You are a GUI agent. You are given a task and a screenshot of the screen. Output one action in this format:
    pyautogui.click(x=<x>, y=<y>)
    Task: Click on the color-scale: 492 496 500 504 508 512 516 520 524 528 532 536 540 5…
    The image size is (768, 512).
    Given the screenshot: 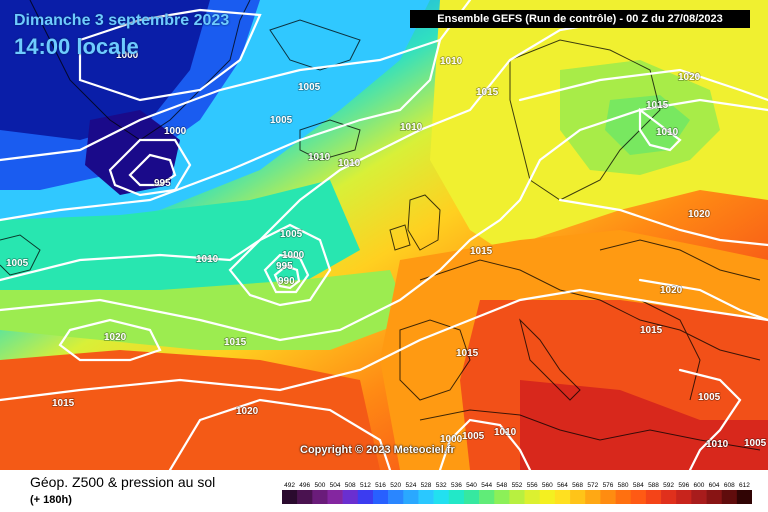 What is the action you would take?
    pyautogui.click(x=517, y=493)
    